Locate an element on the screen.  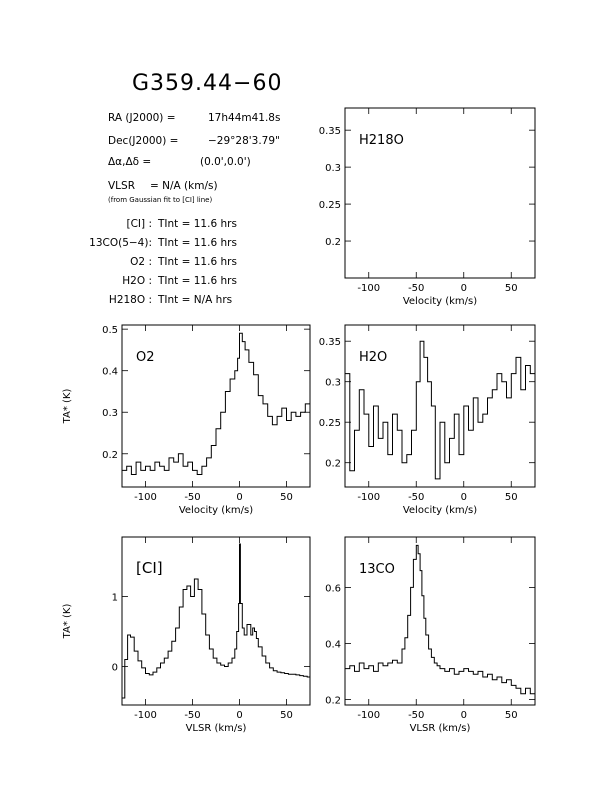
panel-line-label: 13CO is located at coordinates (377, 569).